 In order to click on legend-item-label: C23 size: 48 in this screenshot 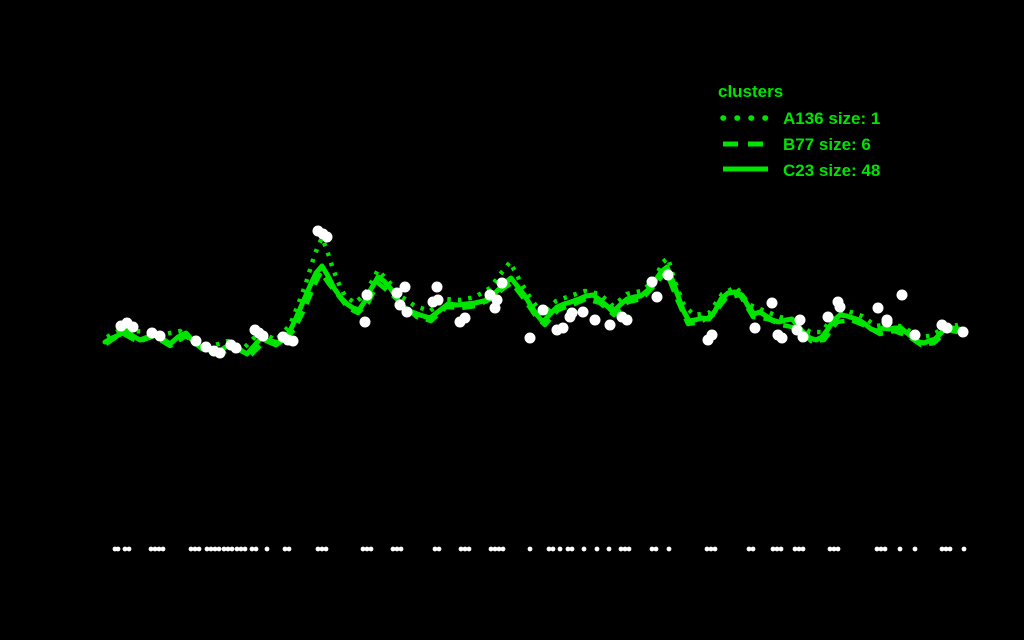, I will do `click(831, 170)`.